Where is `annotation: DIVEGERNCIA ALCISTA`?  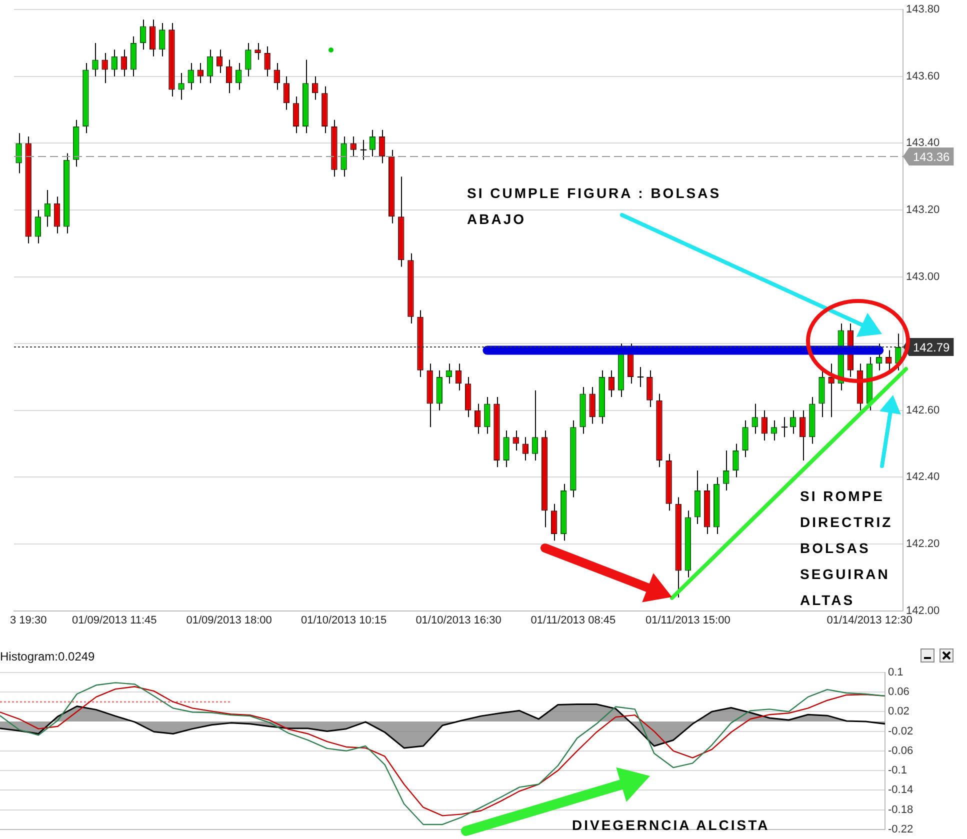
annotation: DIVEGERNCIA ALCISTA is located at coordinates (671, 825).